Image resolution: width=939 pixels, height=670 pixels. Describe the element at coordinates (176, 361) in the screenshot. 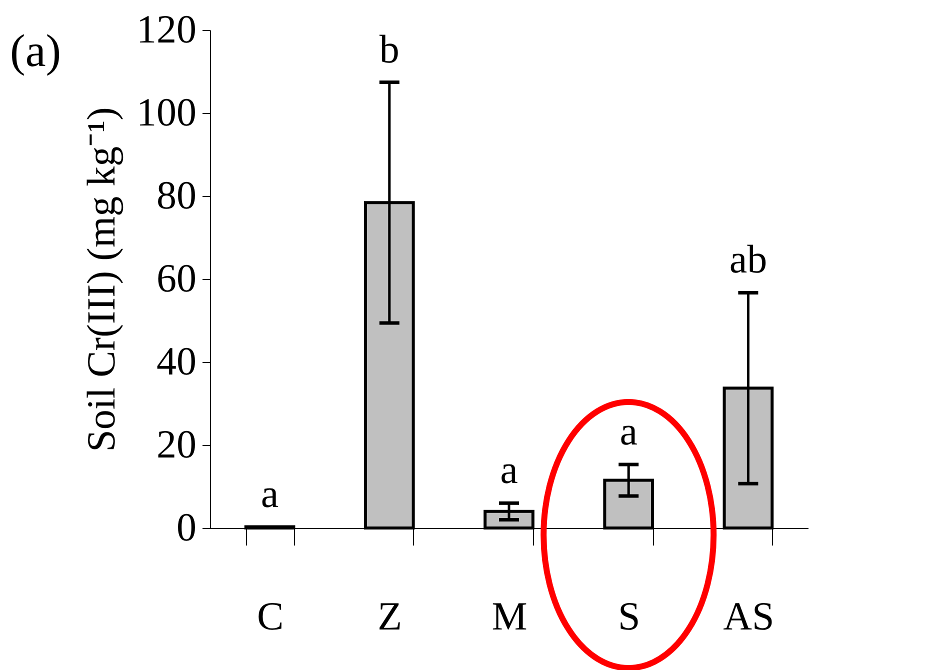

I see `y-tick-label: 40` at that location.